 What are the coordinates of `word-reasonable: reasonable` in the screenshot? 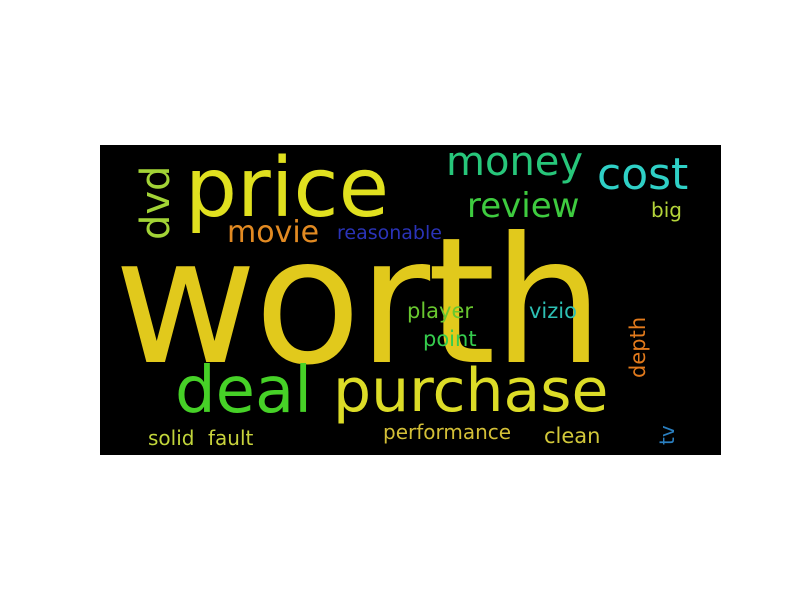 It's located at (389, 233).